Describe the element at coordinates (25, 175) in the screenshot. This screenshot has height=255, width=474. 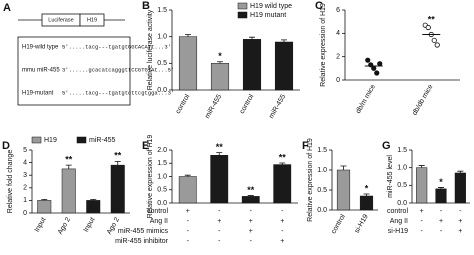
I see `y-tick-label: 3` at that location.